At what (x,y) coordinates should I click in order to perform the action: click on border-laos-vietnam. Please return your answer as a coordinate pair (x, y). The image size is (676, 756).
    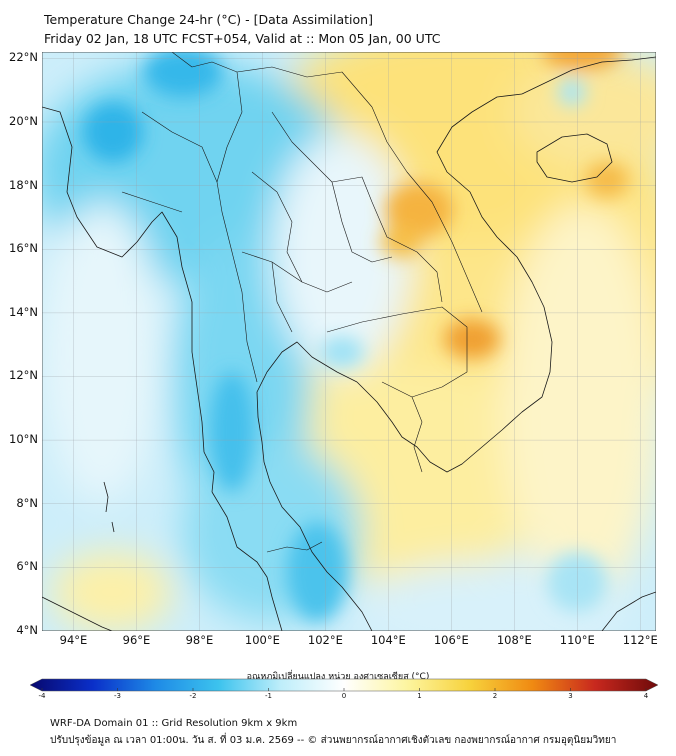
    Looking at the image, I should click on (427, 209).